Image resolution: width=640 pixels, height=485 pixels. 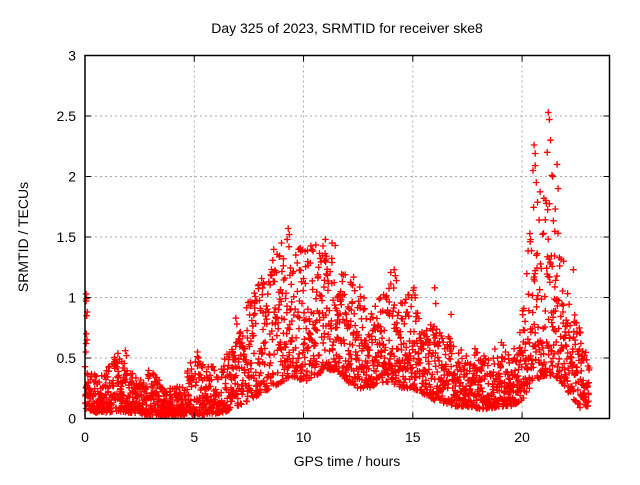 I want to click on x-axis-label: GPS time / hours, so click(x=347, y=461).